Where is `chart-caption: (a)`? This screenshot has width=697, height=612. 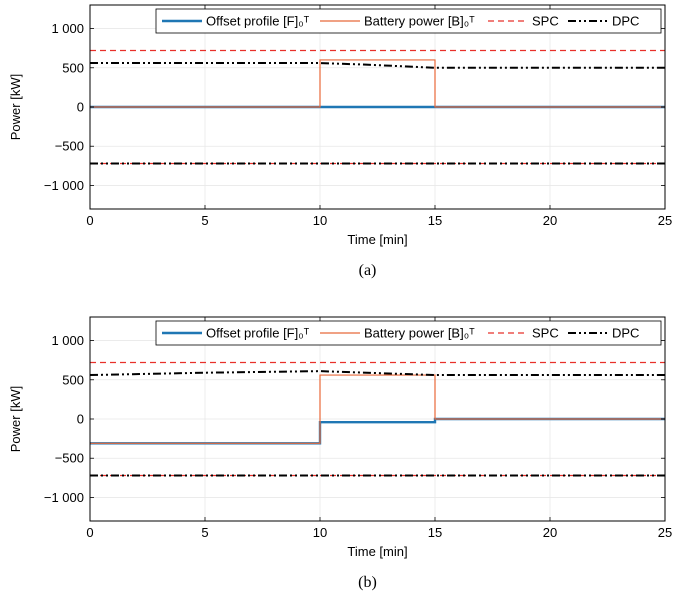 chart-caption: (a) is located at coordinates (368, 270).